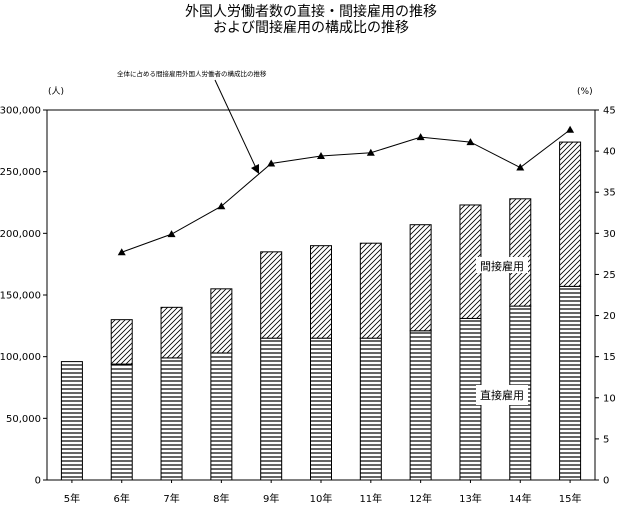 The image size is (622, 505). Describe the element at coordinates (370, 498) in the screenshot. I see `x-tick-label-6: 11年` at that location.